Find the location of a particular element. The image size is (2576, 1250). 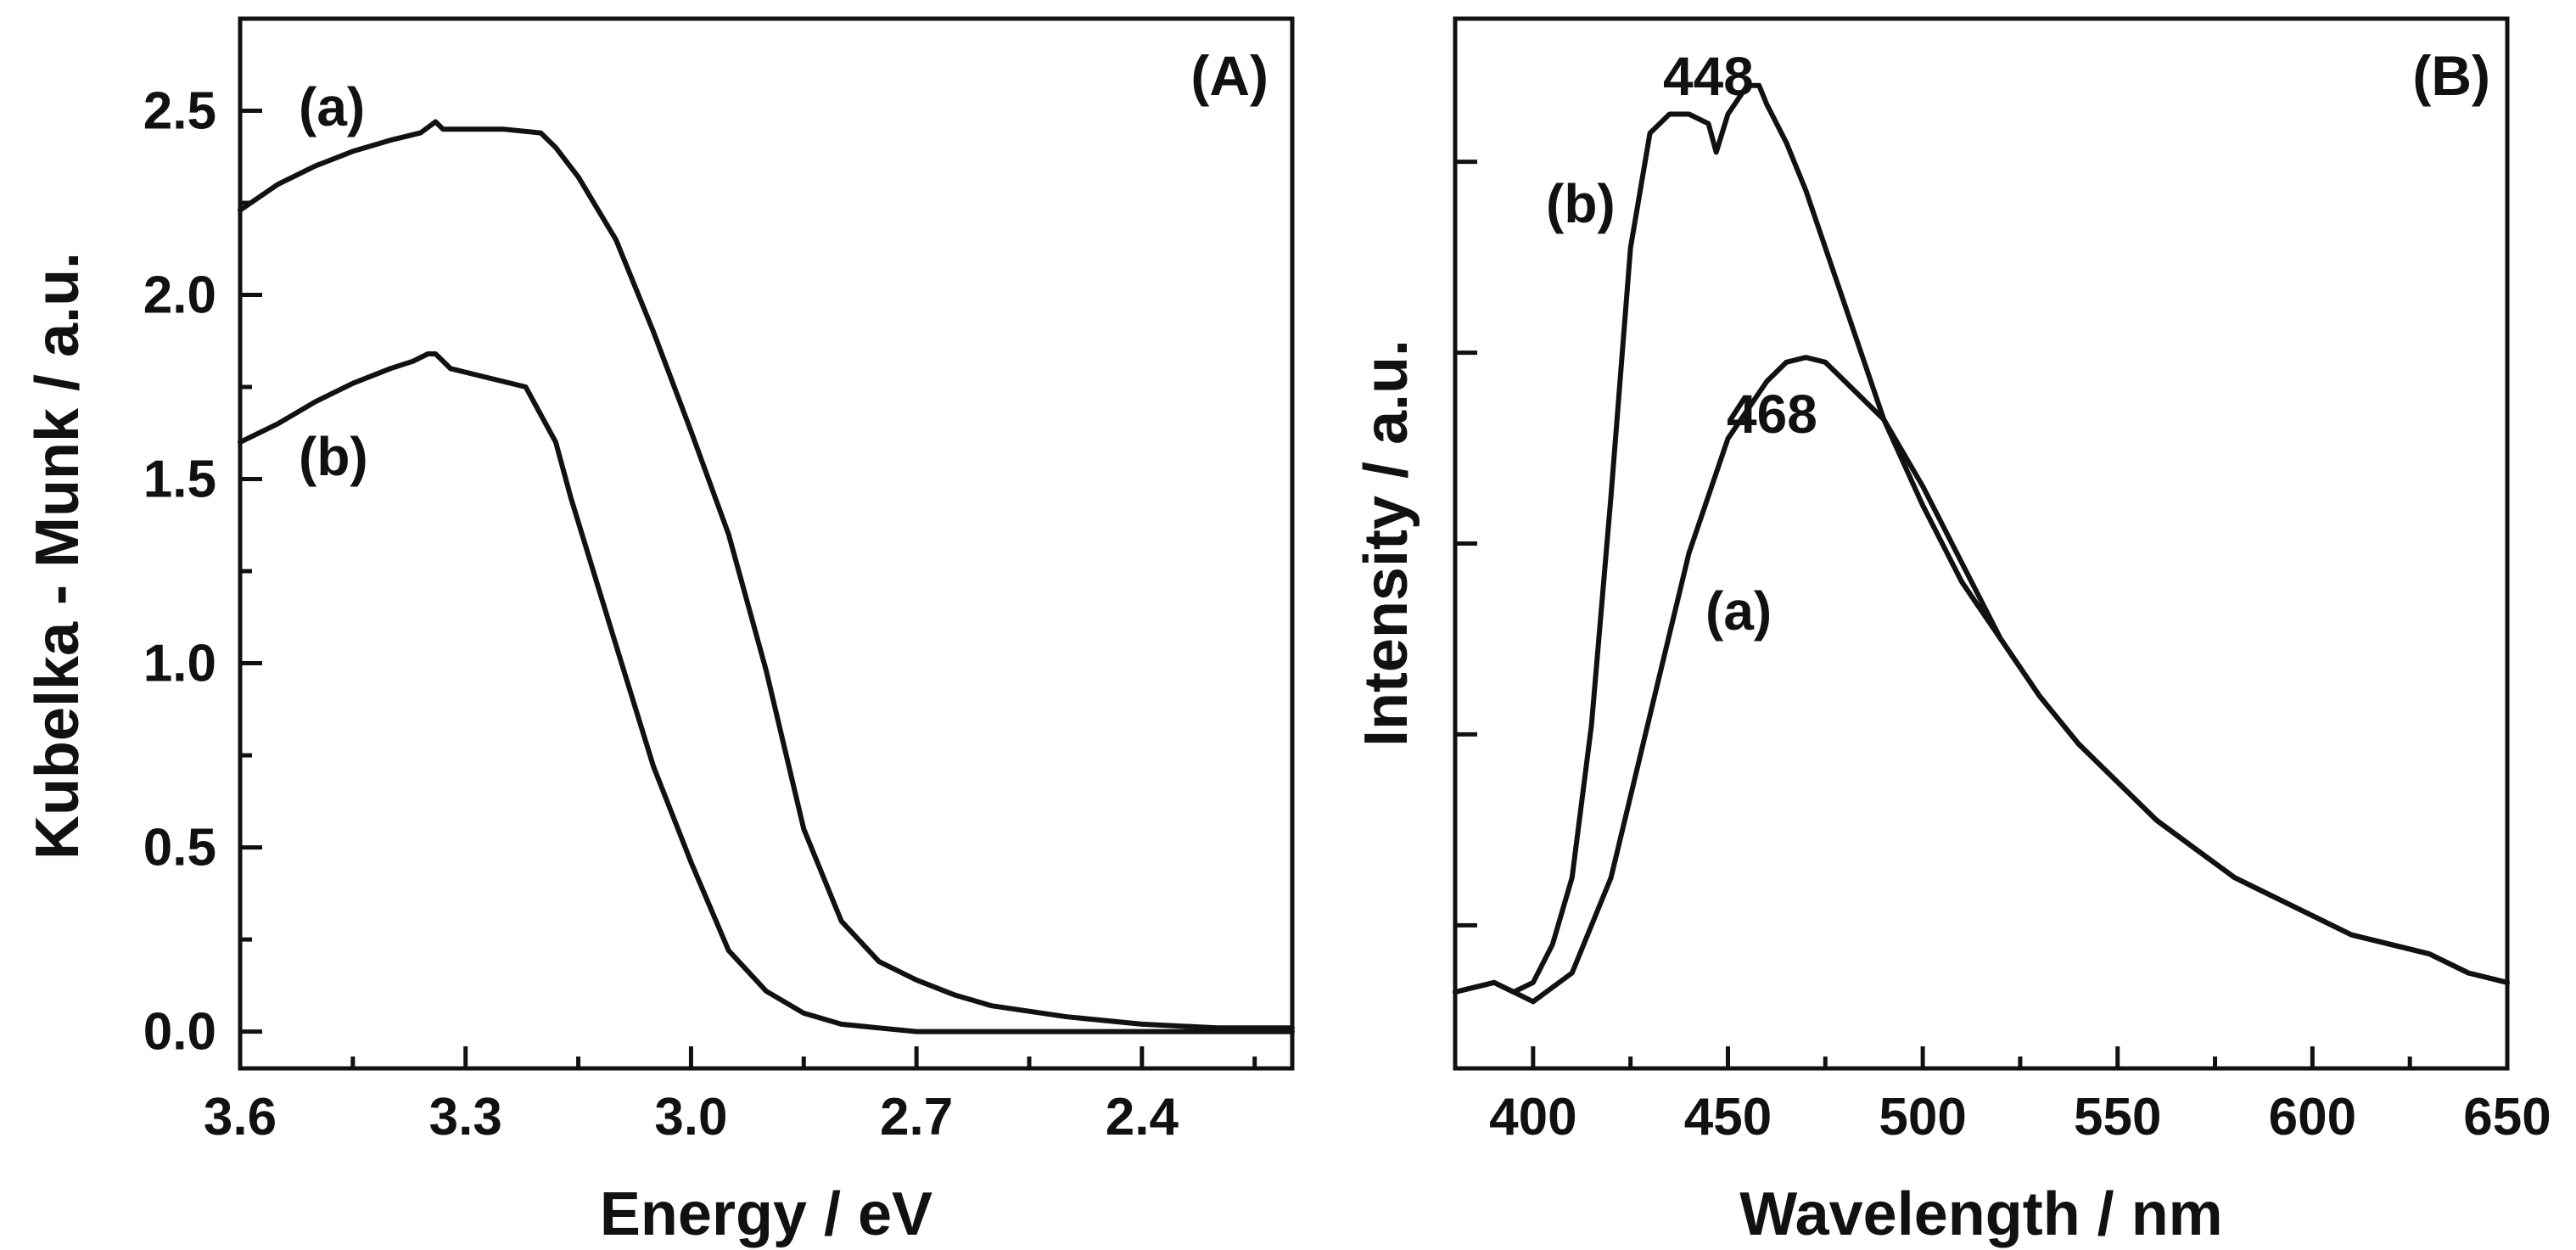

panel-b-x-tick-label: 550 is located at coordinates (2117, 1117).